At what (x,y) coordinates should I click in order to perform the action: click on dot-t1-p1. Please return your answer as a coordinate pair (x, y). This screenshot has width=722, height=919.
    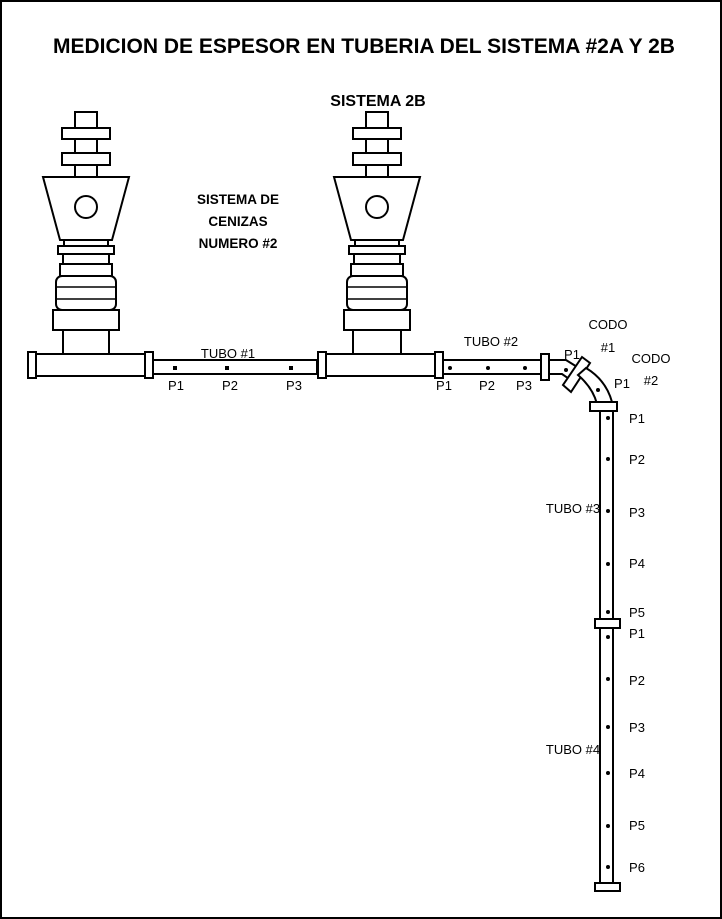
    Looking at the image, I should click on (175, 368).